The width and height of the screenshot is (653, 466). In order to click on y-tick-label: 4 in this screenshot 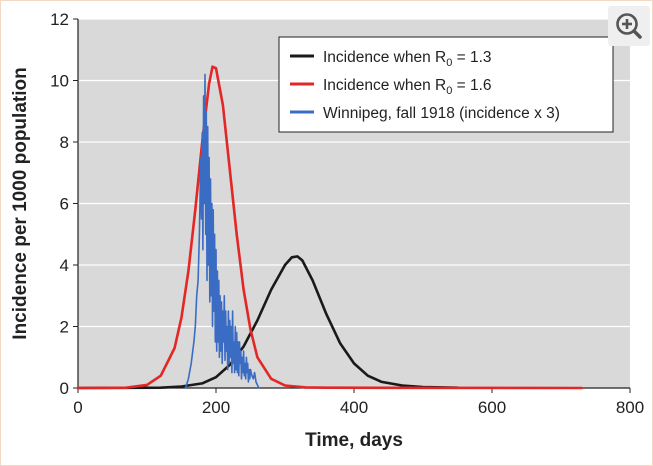, I will do `click(64, 265)`.